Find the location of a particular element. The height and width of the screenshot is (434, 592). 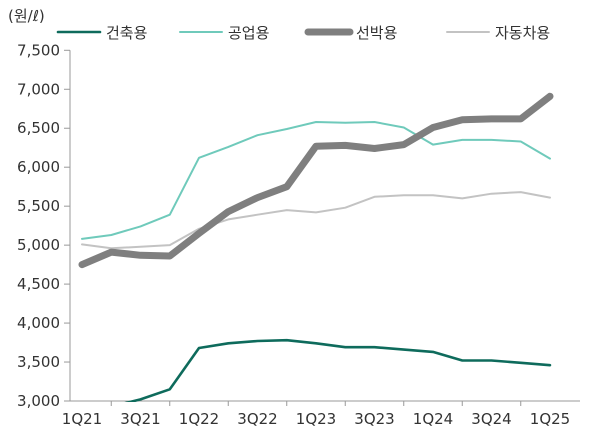

x-tick-label: 3Q22 is located at coordinates (257, 419).